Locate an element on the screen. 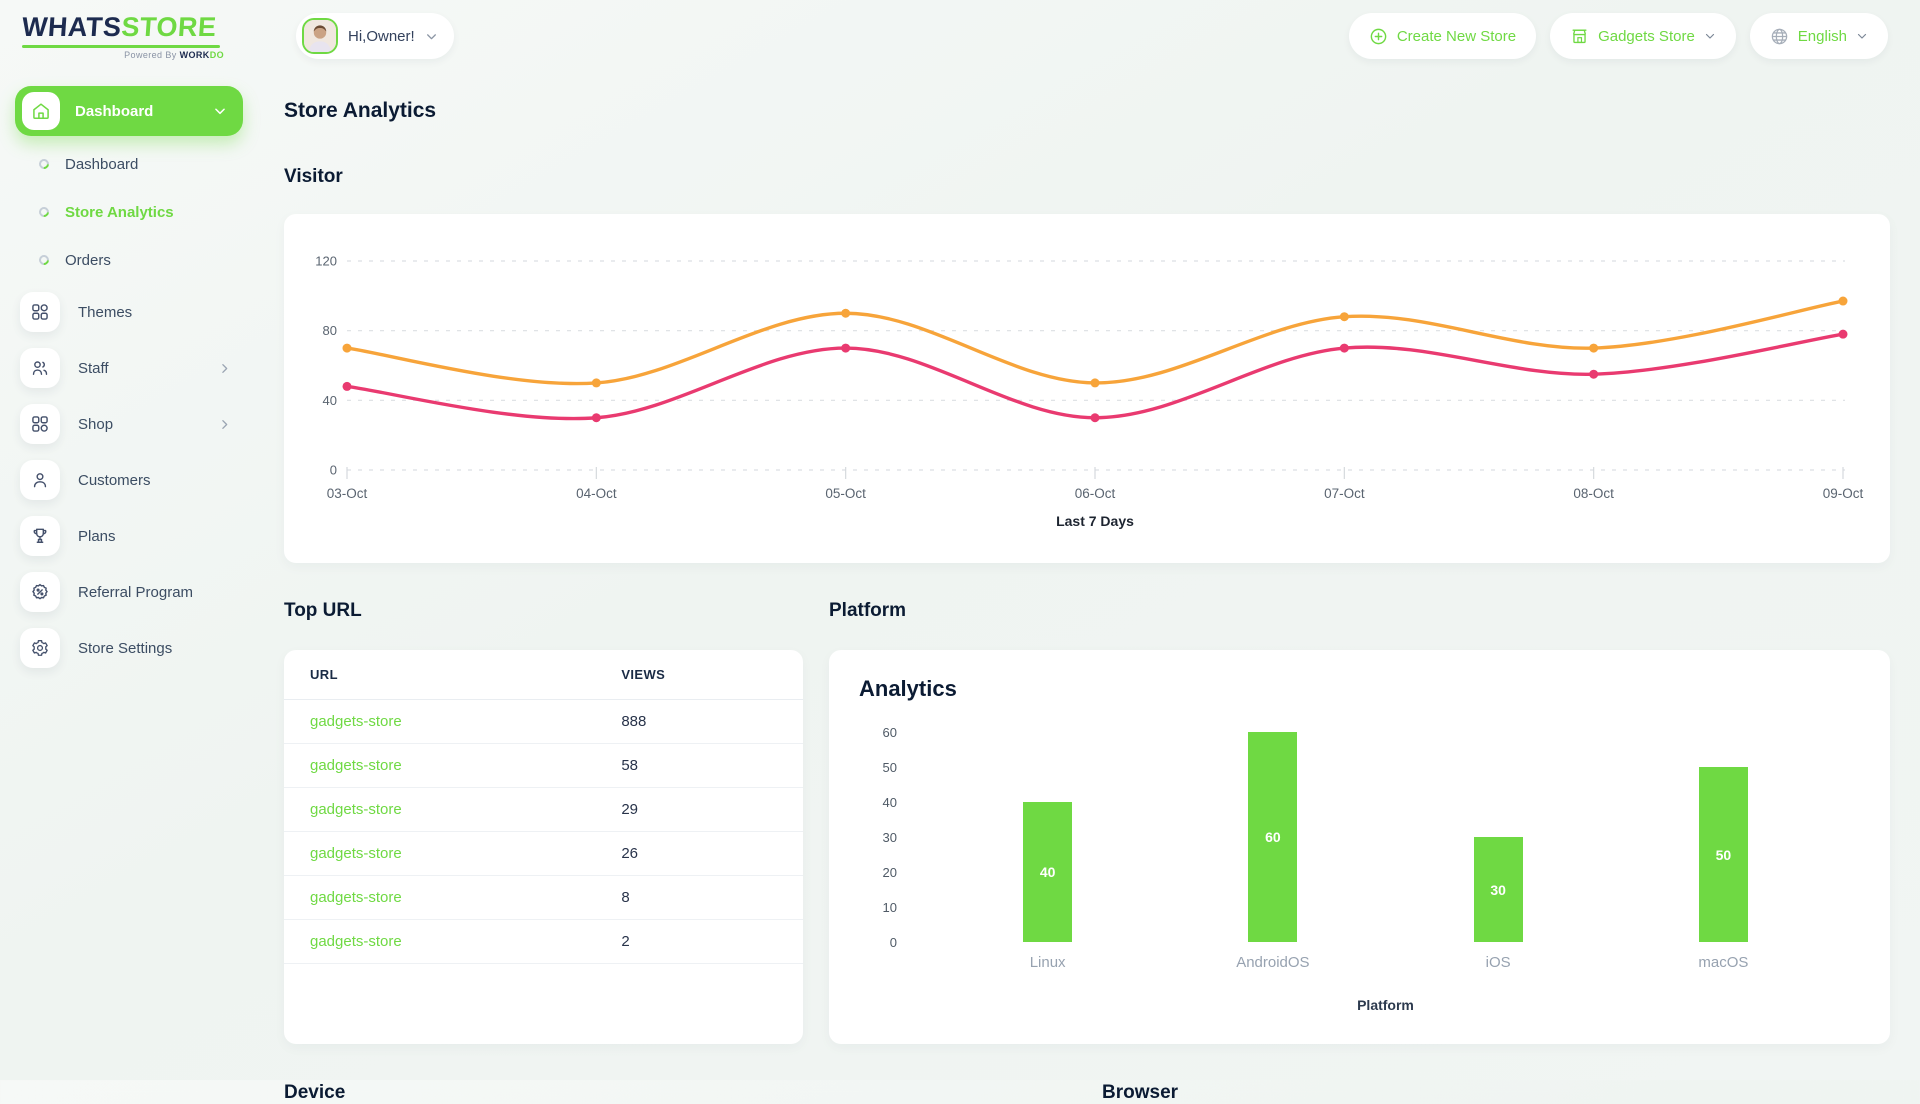 The height and width of the screenshot is (1104, 1920). bar-category-label: iOS is located at coordinates (1498, 962).